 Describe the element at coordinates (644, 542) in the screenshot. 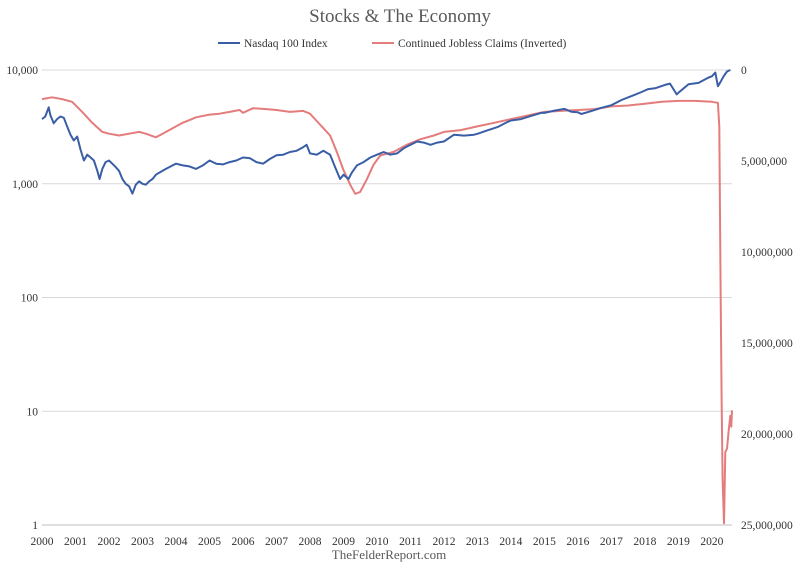

I see `x-tick-label: 2018` at that location.